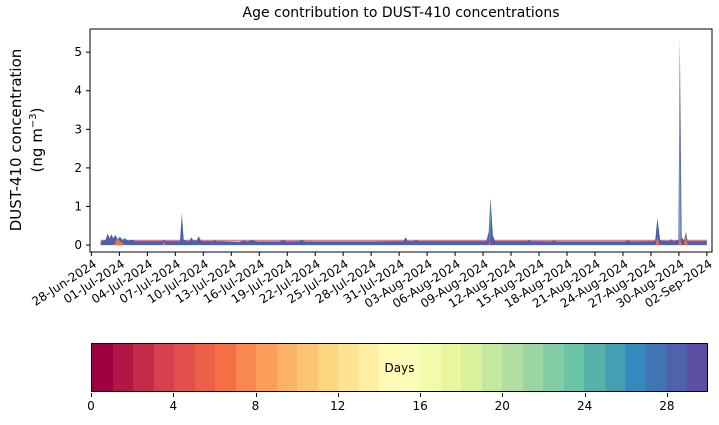 The width and height of the screenshot is (719, 425). What do you see at coordinates (667, 406) in the screenshot?
I see `colorbar-tick-label: 28` at bounding box center [667, 406].